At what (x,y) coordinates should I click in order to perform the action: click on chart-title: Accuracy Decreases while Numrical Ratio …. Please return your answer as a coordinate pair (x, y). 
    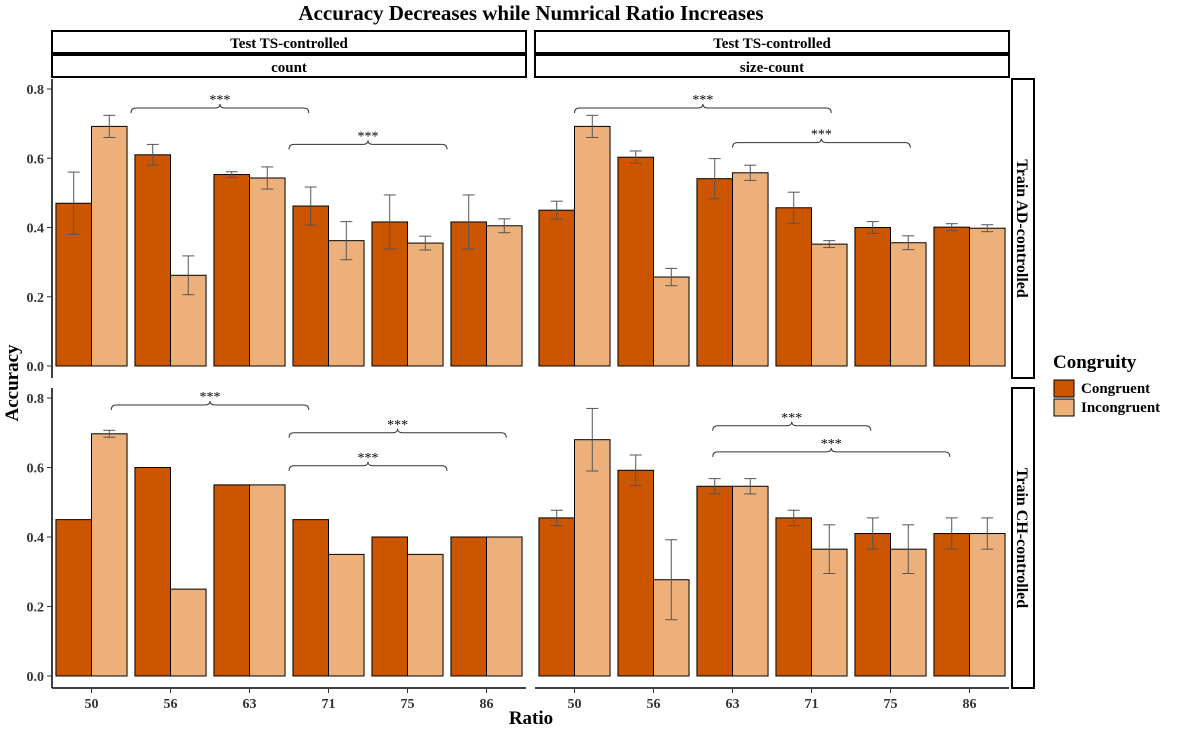
    Looking at the image, I should click on (530, 13).